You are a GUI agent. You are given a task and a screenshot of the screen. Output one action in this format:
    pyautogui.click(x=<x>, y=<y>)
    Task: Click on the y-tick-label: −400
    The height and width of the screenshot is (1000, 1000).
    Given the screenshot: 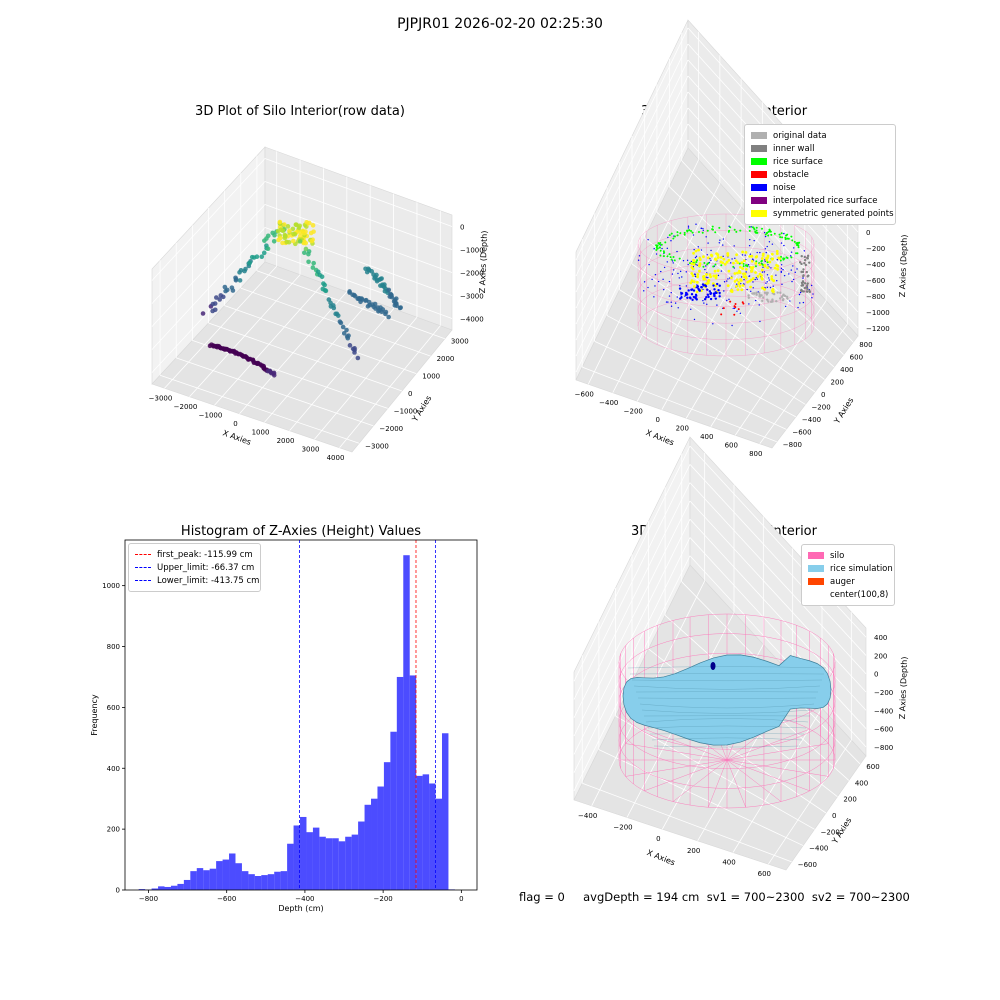 What is the action you would take?
    pyautogui.click(x=818, y=849)
    